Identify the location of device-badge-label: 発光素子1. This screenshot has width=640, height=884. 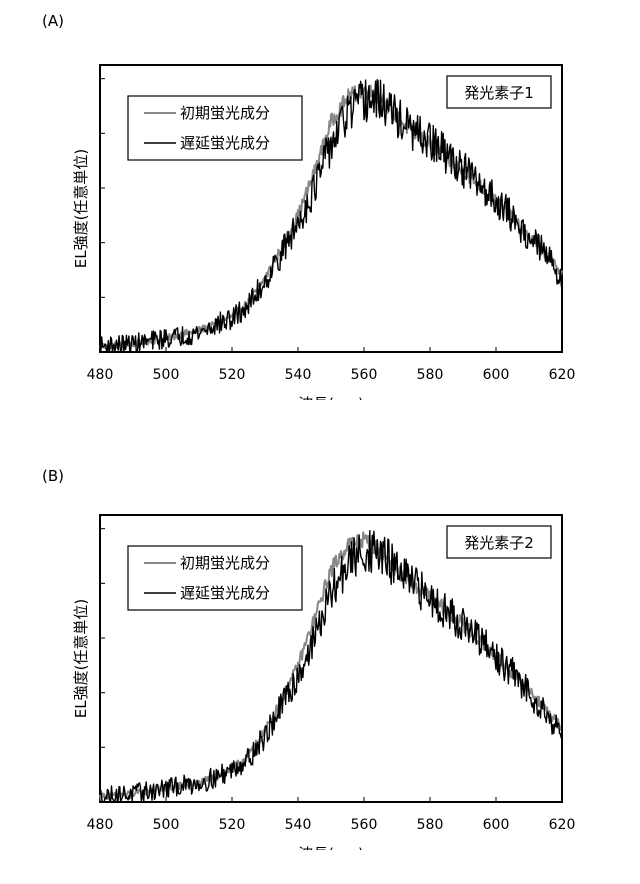
(499, 93).